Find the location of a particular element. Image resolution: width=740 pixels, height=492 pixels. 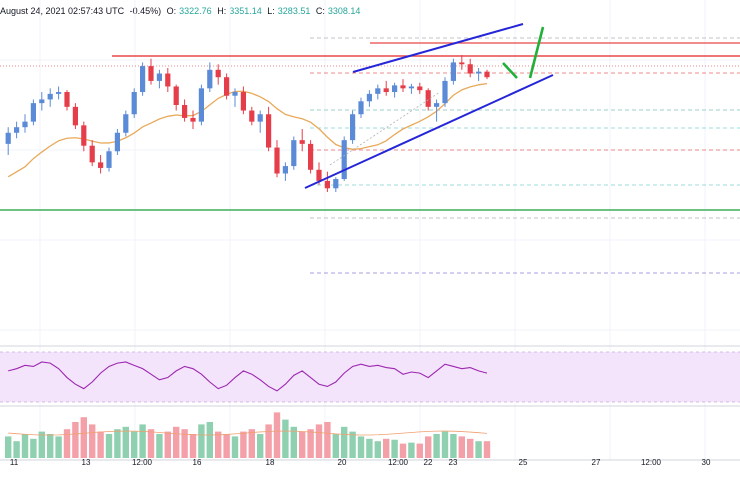

volume-pane is located at coordinates (248, 435).